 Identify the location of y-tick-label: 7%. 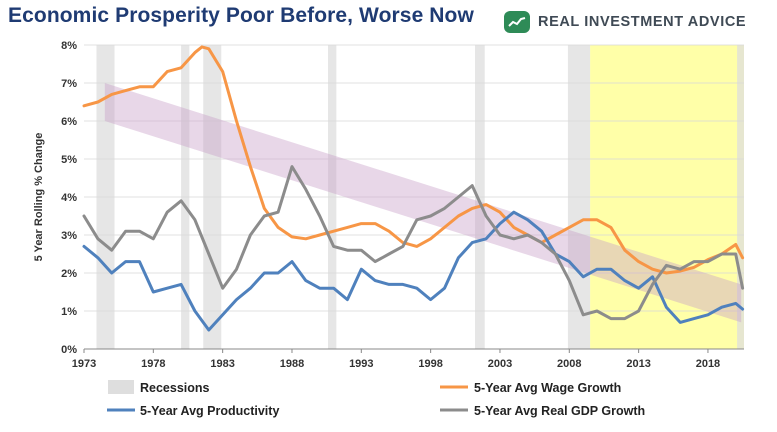
(69, 84).